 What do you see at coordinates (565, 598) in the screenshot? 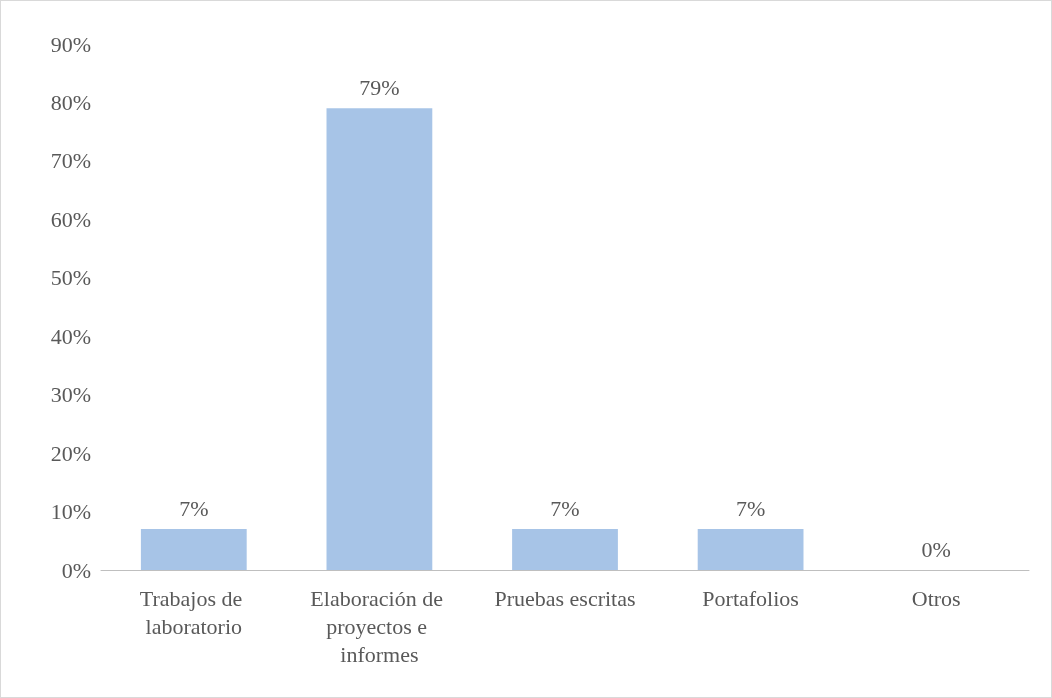
I see `x-tick-label: Pruebas escritas` at bounding box center [565, 598].